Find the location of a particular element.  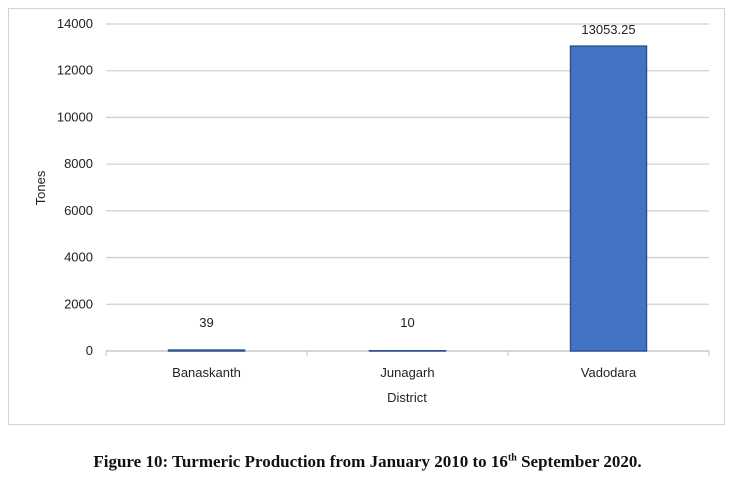

y-axis-title: Tones is located at coordinates (40, 187).